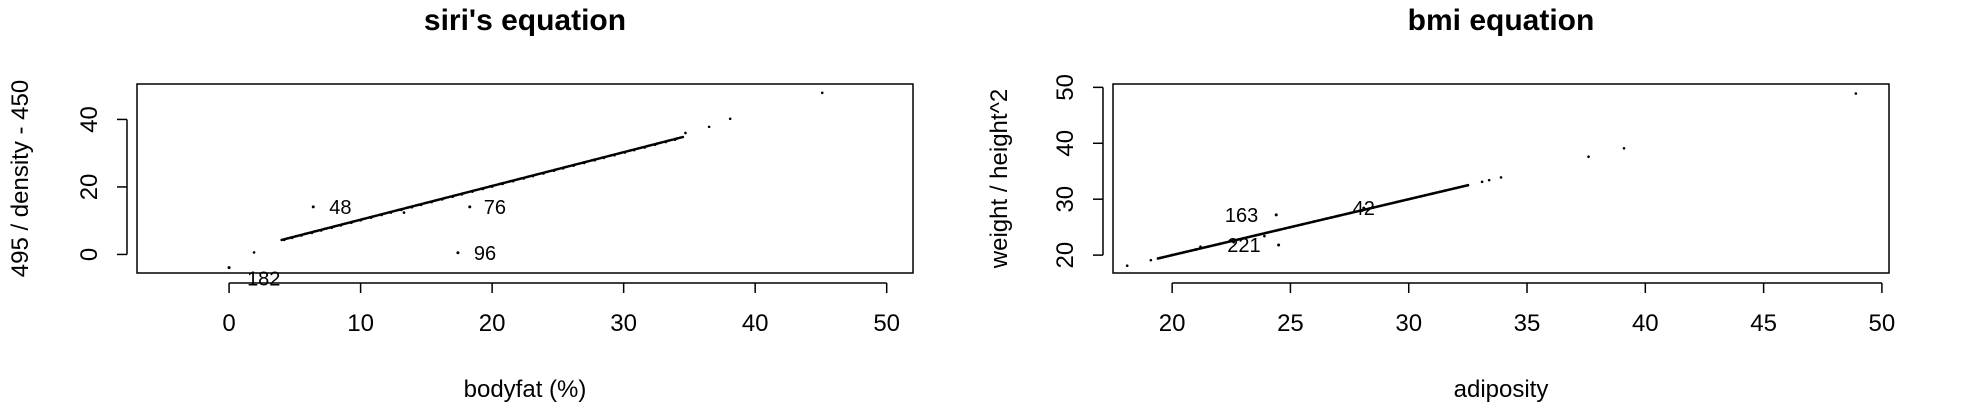  Describe the element at coordinates (1501, 20) in the screenshot. I see `chart-title: bmi equation` at that location.